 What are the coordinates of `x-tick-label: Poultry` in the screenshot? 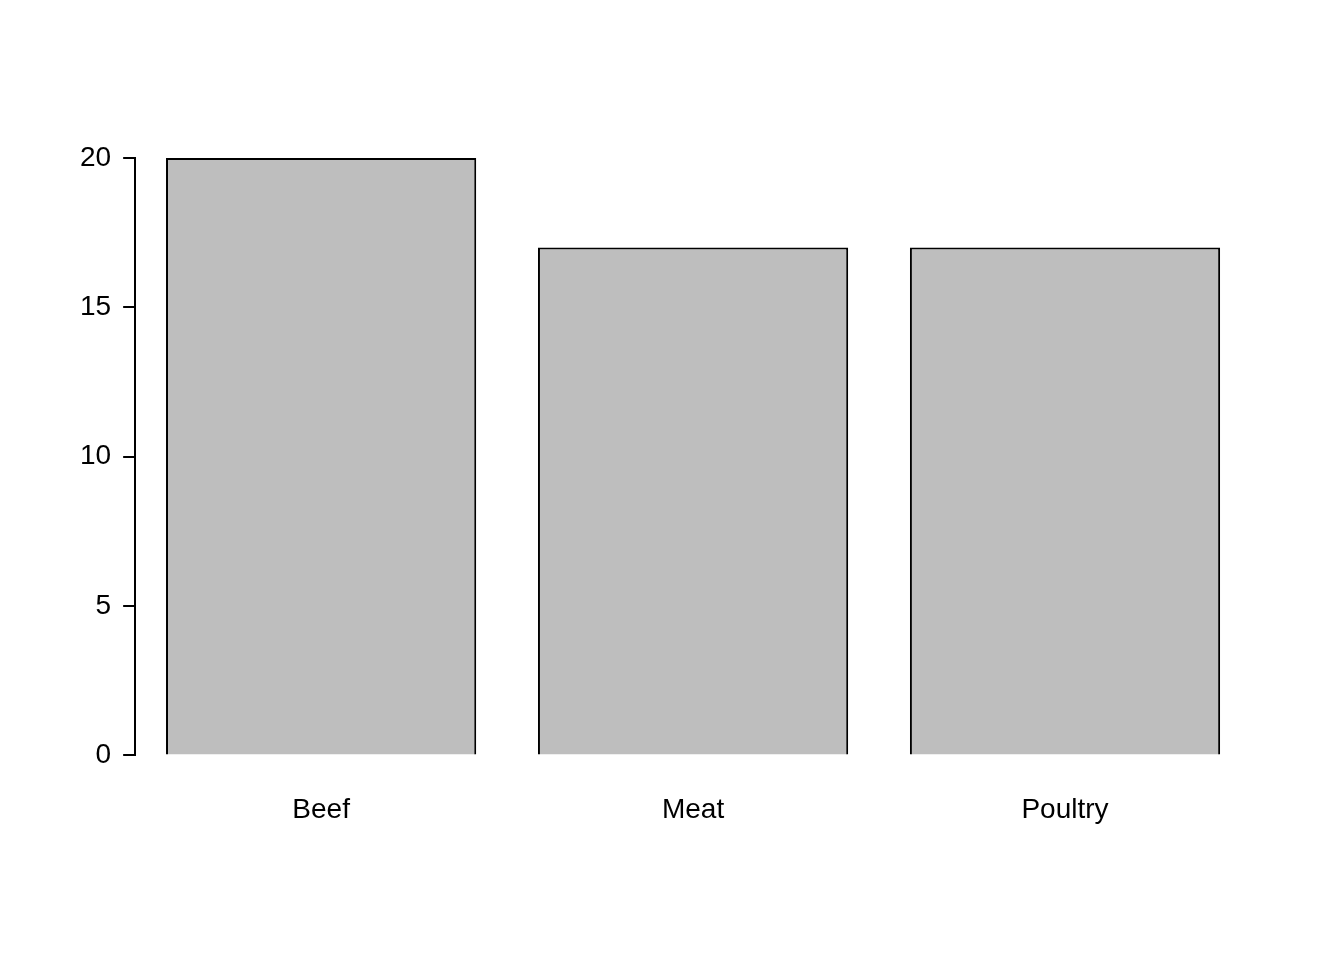 It's located at (1065, 808).